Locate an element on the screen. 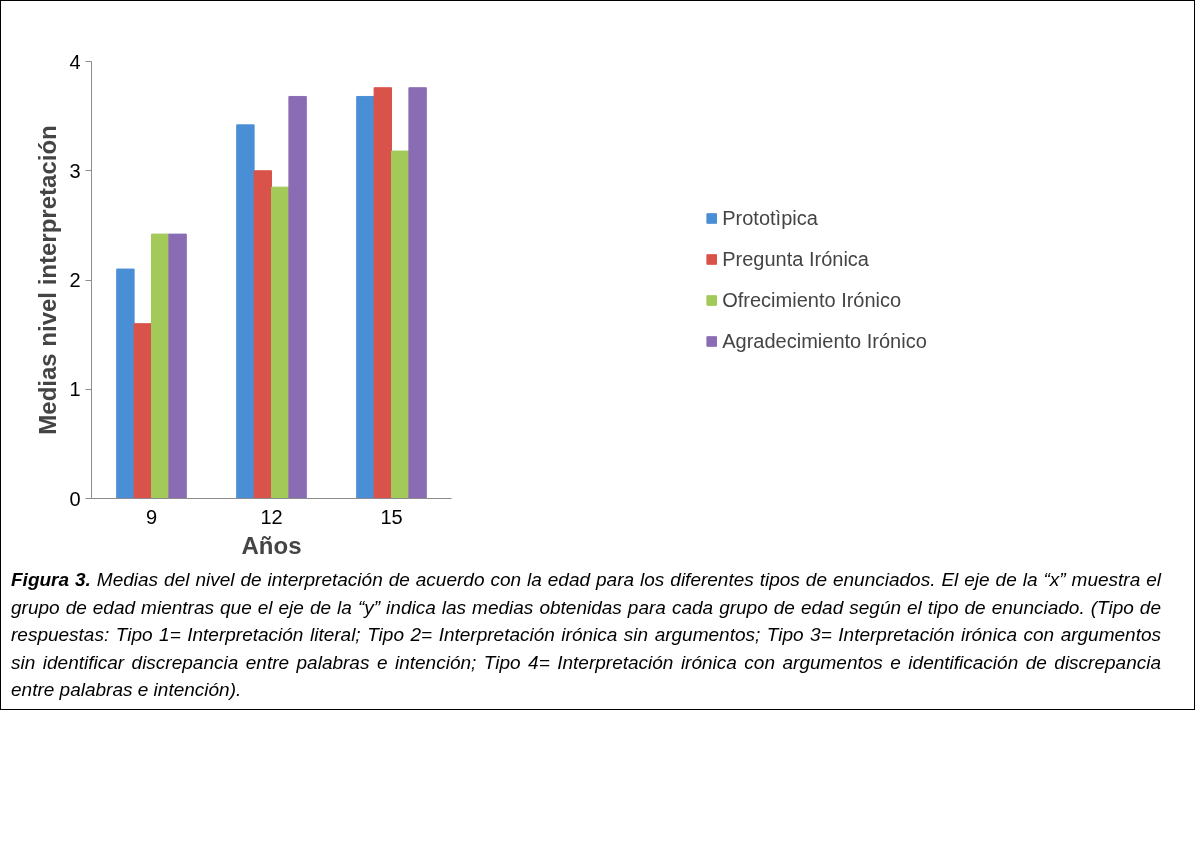 Image resolution: width=1201 pixels, height=865 pixels. y-tick-label: 1 is located at coordinates (75, 389).